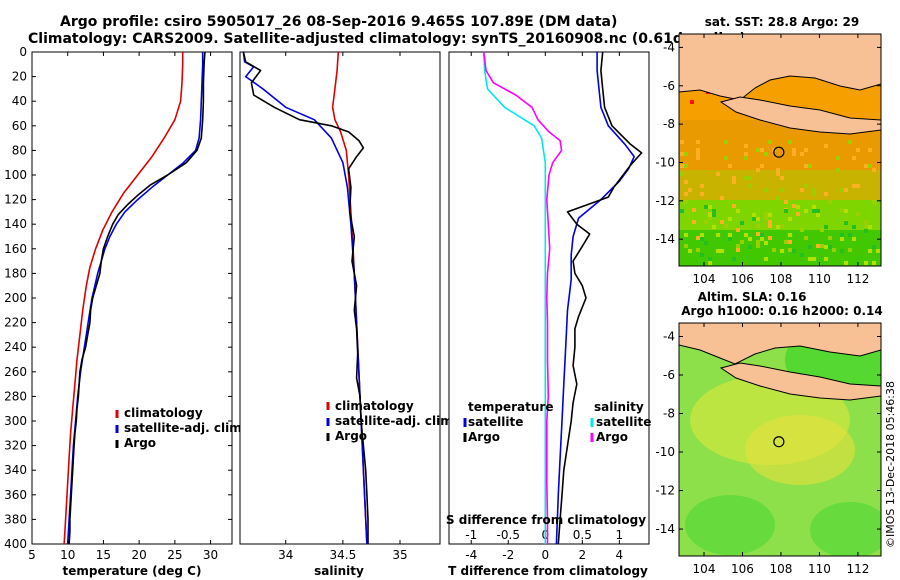  I want to click on temperature-series, so click(134, 298).